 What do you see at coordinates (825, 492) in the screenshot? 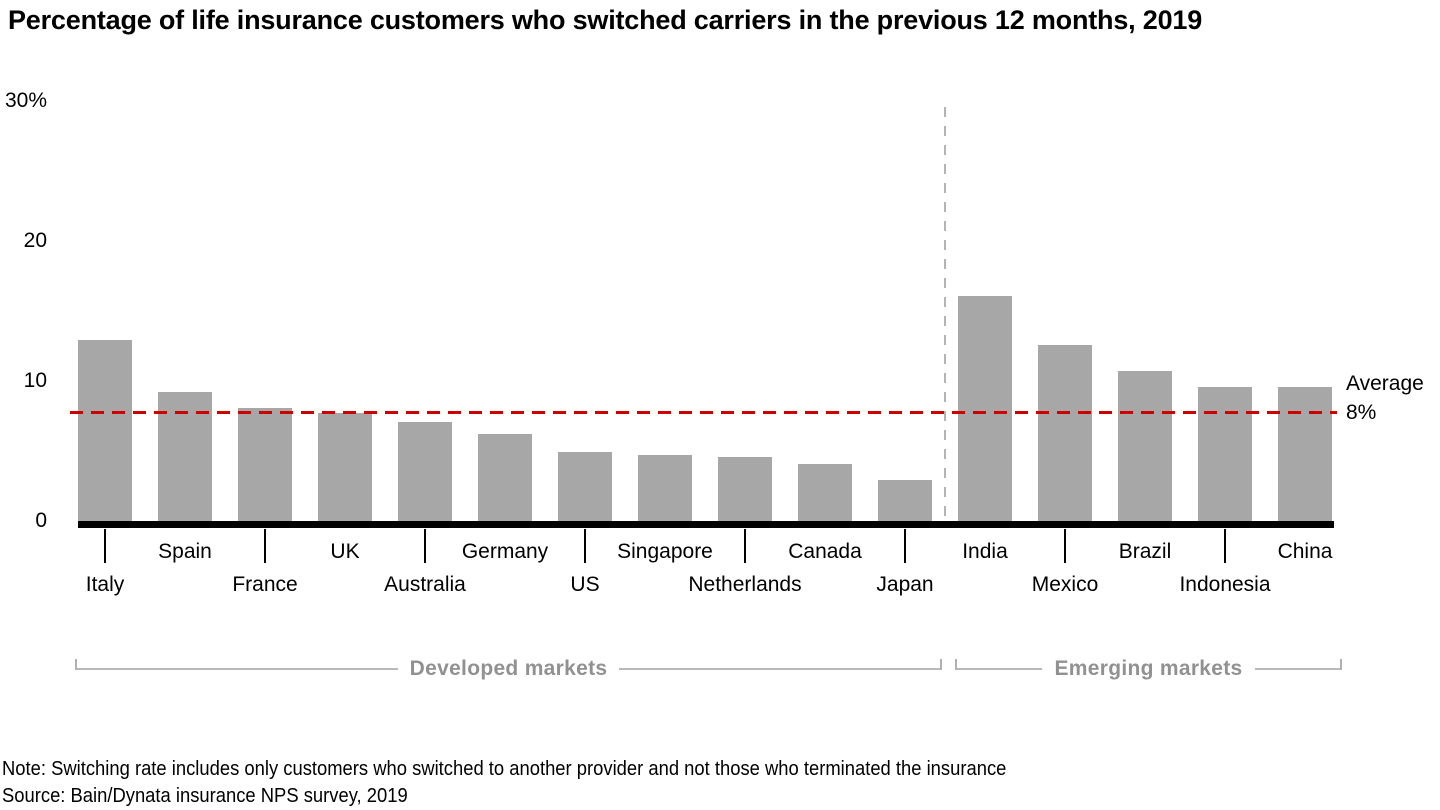
I see `bar-canada` at bounding box center [825, 492].